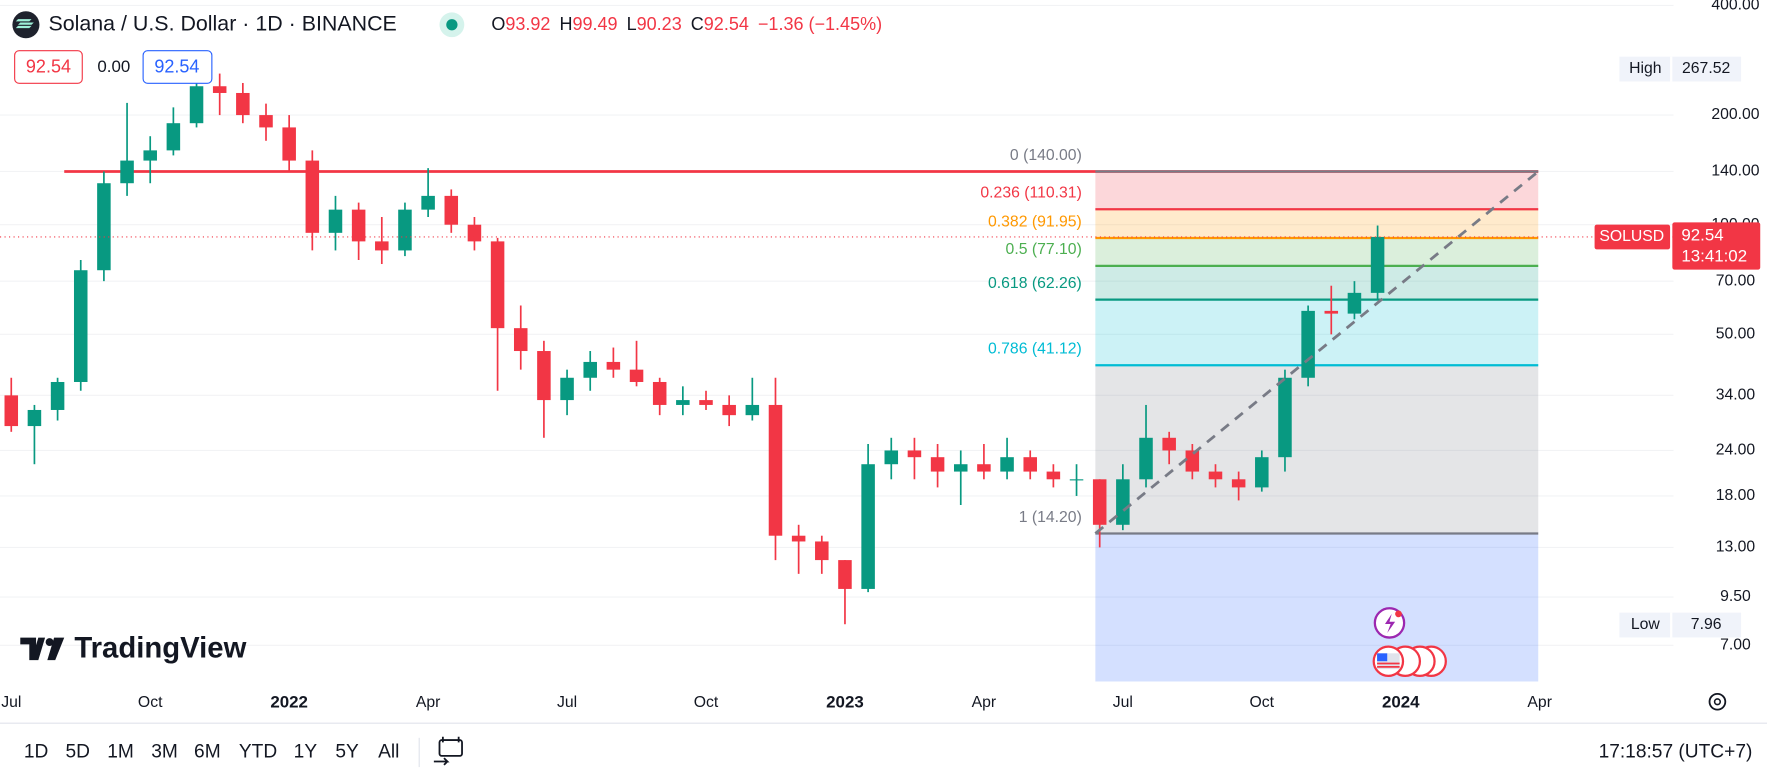 The image size is (1767, 784). I want to click on settings-icon-center, so click(1717, 702).